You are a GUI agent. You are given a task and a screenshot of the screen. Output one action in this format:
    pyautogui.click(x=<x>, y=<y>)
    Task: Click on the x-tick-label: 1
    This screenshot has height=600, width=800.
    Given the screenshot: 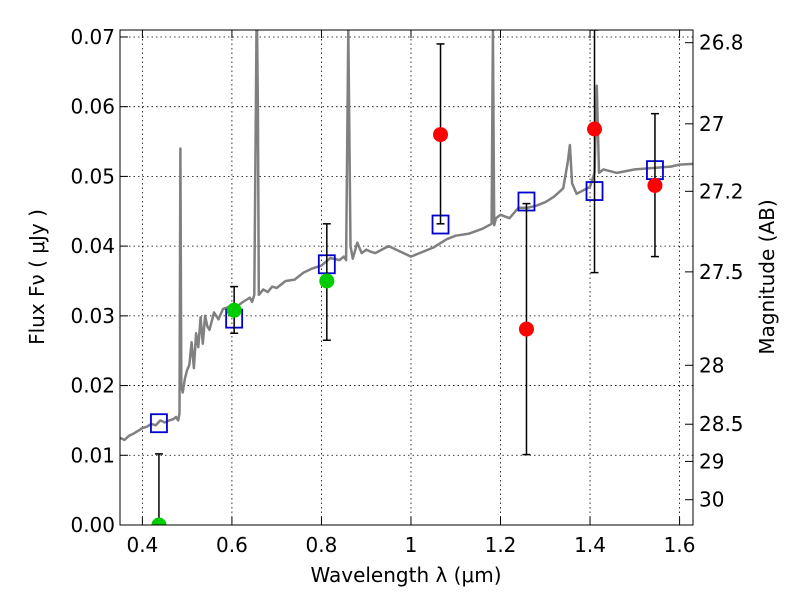 What is the action you would take?
    pyautogui.click(x=411, y=545)
    